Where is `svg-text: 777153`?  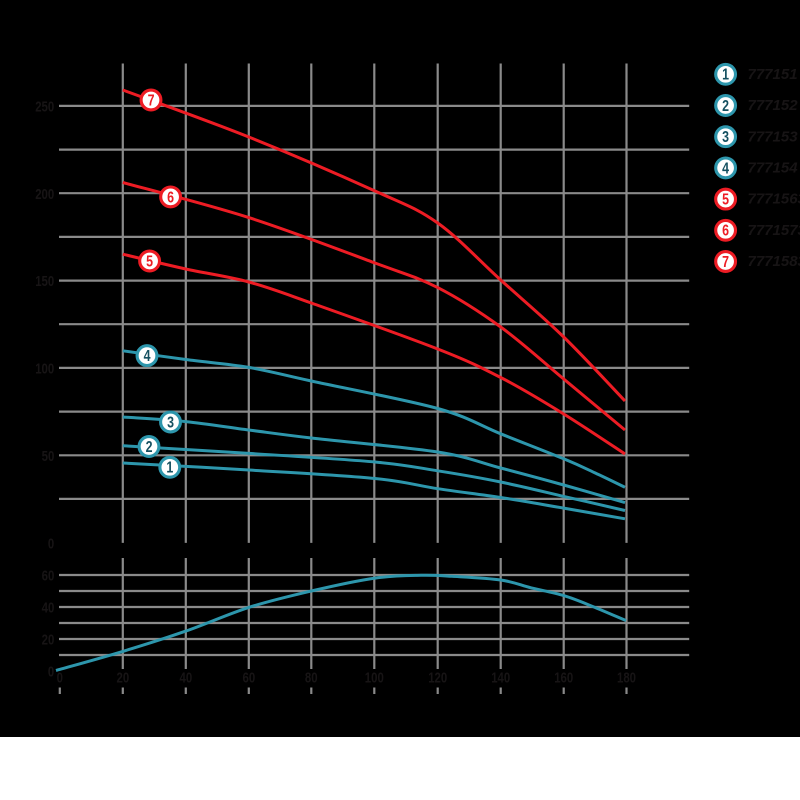 svg-text: 777153 is located at coordinates (773, 136).